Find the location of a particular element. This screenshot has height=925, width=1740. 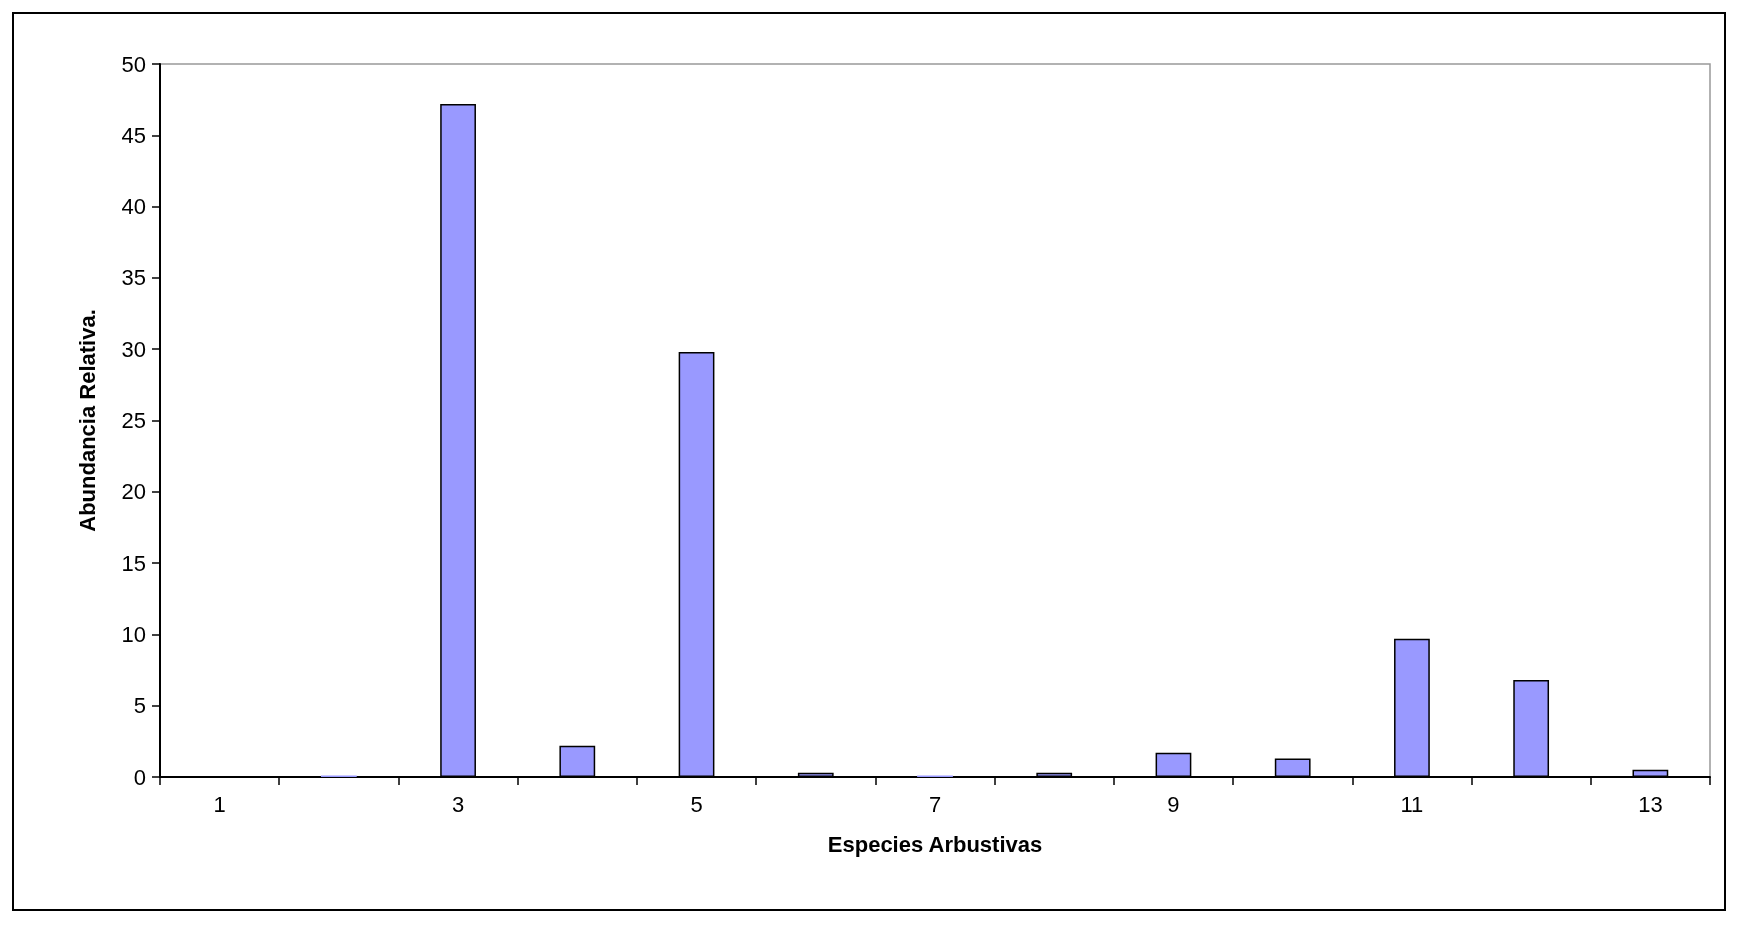

x-tick-label: 1 is located at coordinates (219, 804).